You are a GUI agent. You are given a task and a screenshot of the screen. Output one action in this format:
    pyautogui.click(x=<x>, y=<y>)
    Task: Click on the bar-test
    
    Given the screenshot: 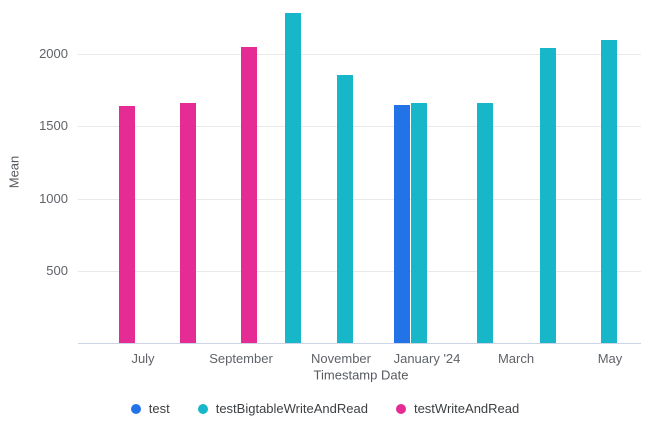 What is the action you would take?
    pyautogui.click(x=402, y=224)
    